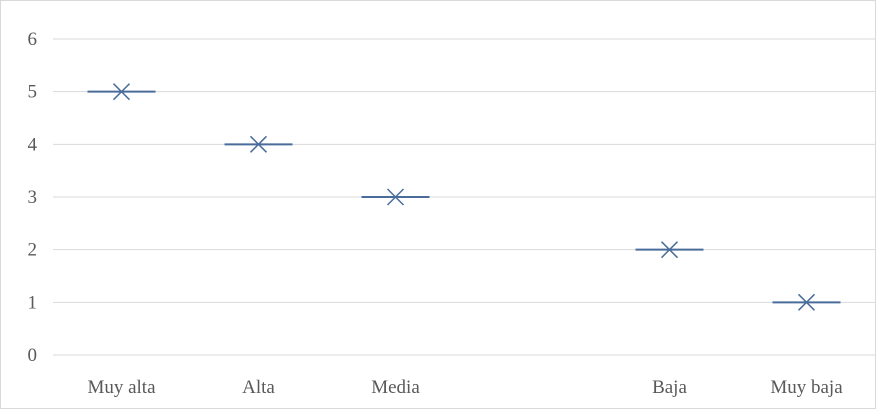 This screenshot has height=410, width=877. I want to click on x-tick-label: Alta, so click(258, 387).